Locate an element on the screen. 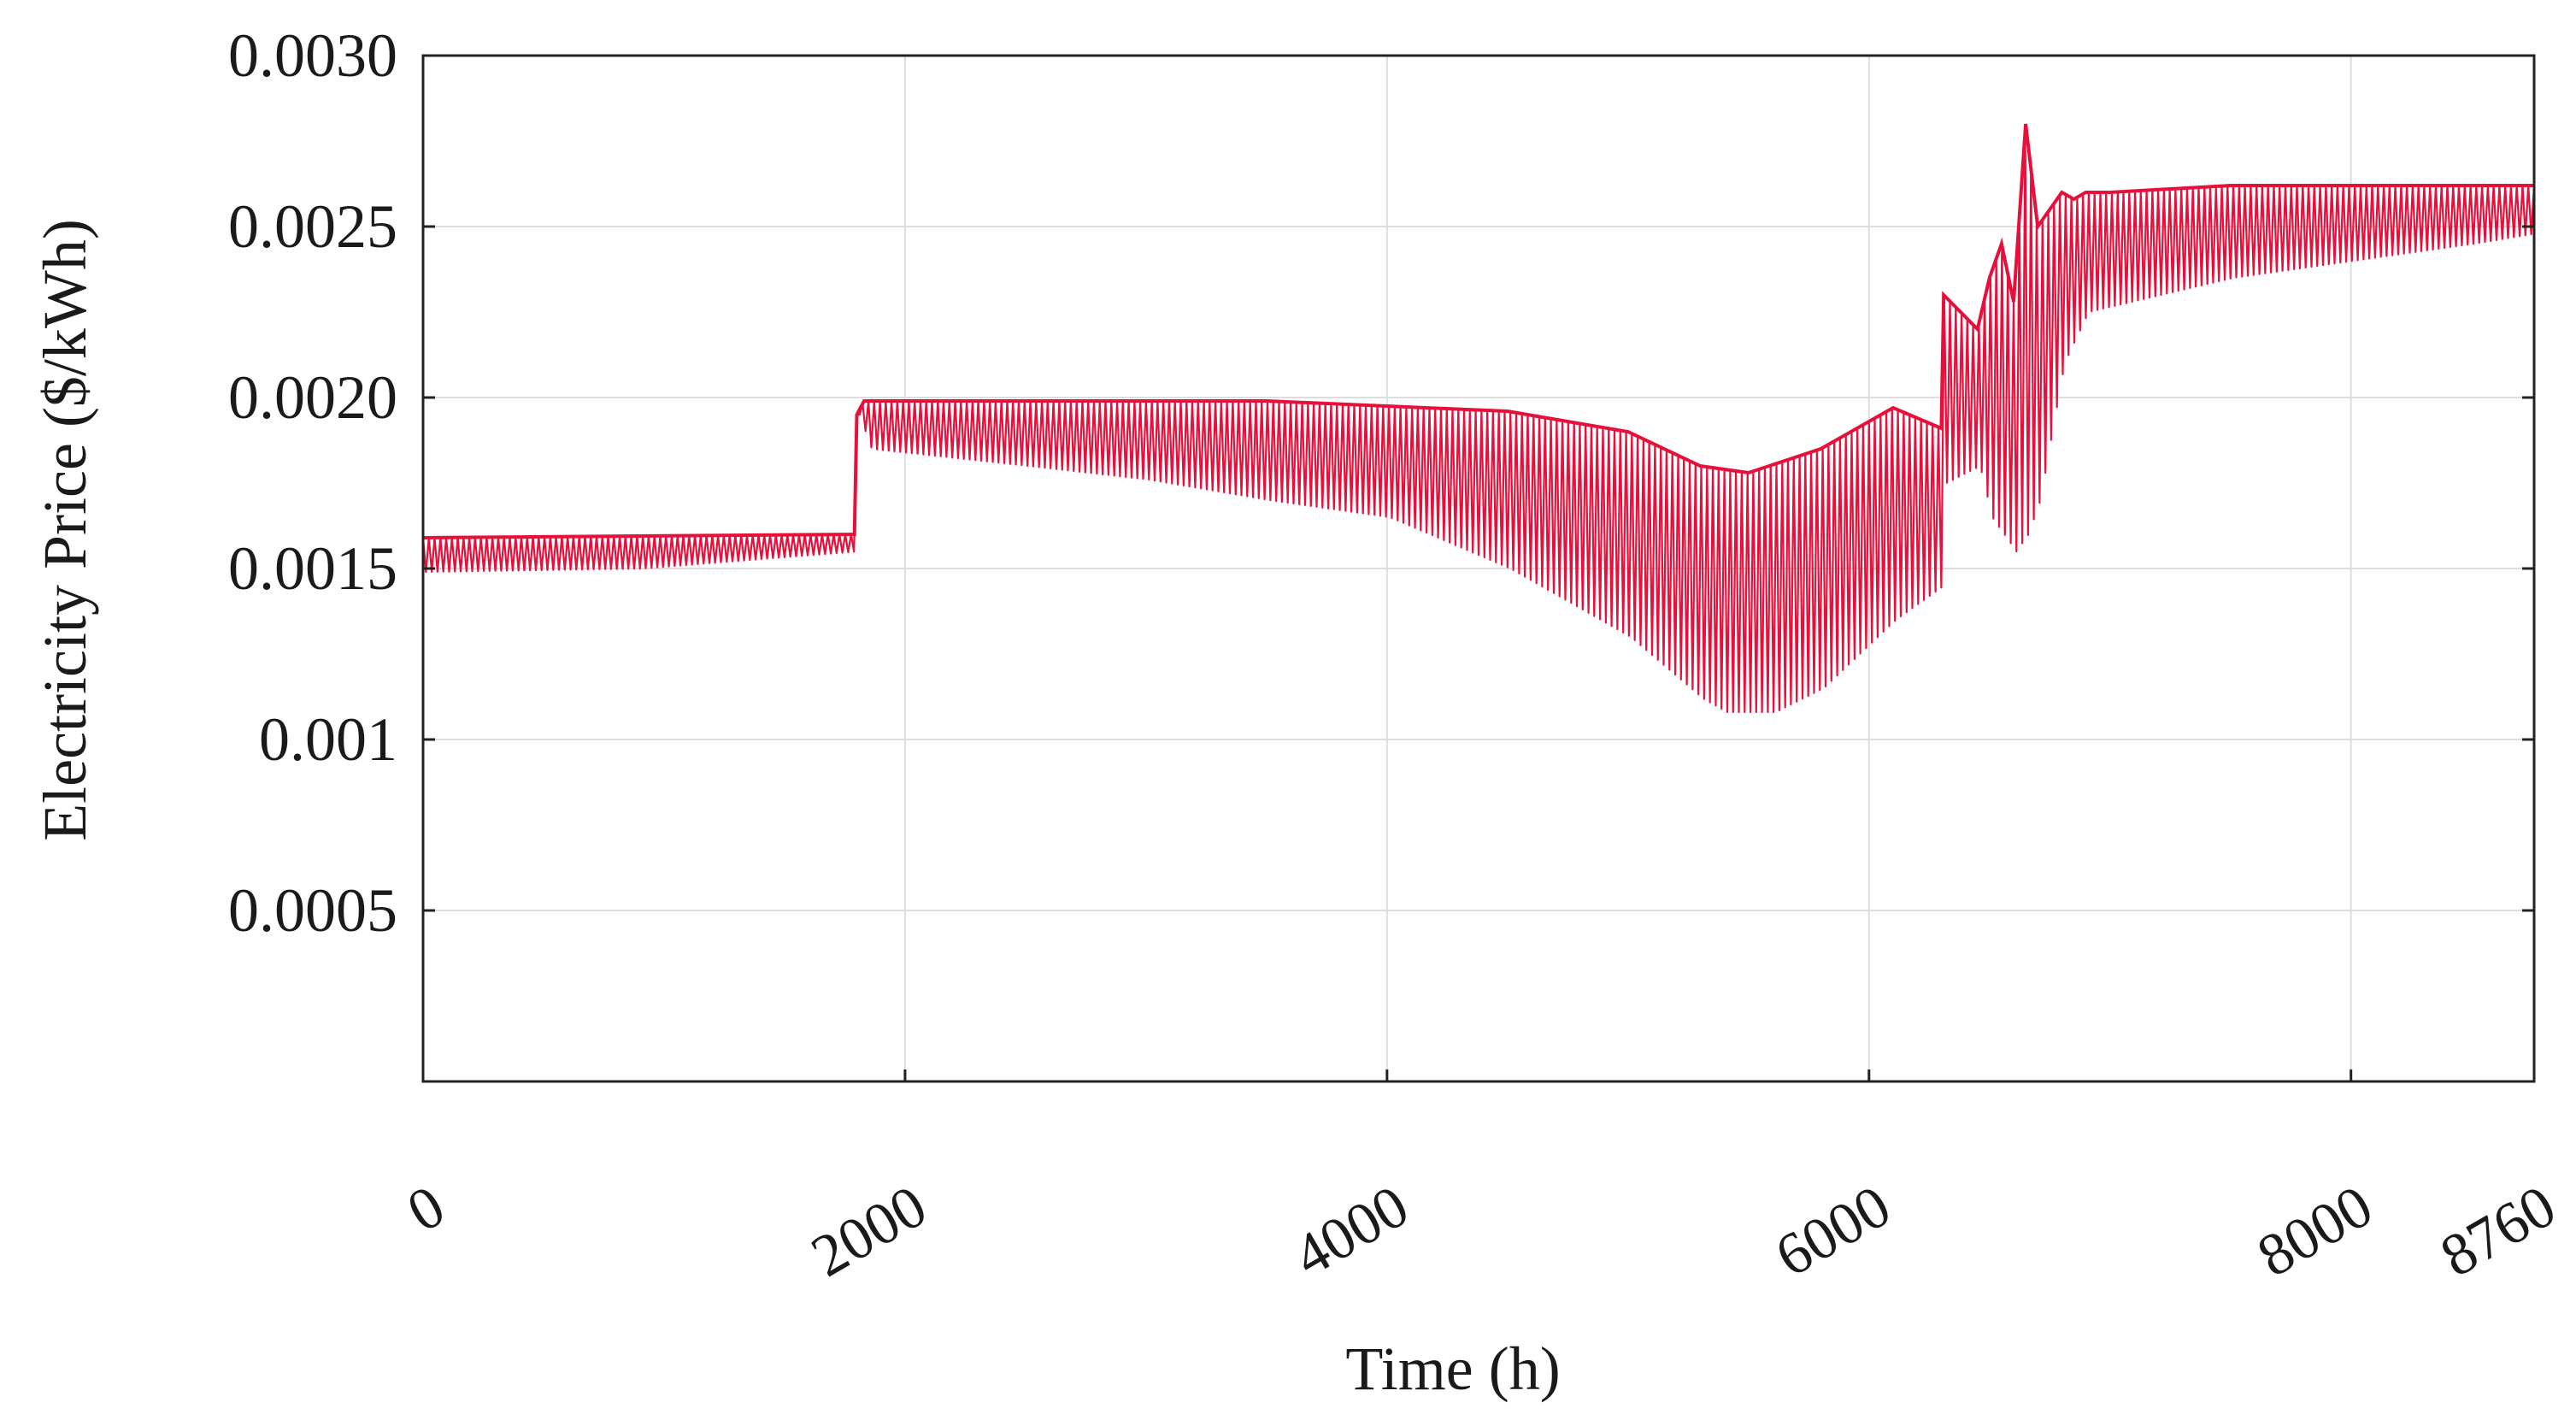 This screenshot has height=1420, width=2576. x-tick-label: 8000 is located at coordinates (2315, 1232).